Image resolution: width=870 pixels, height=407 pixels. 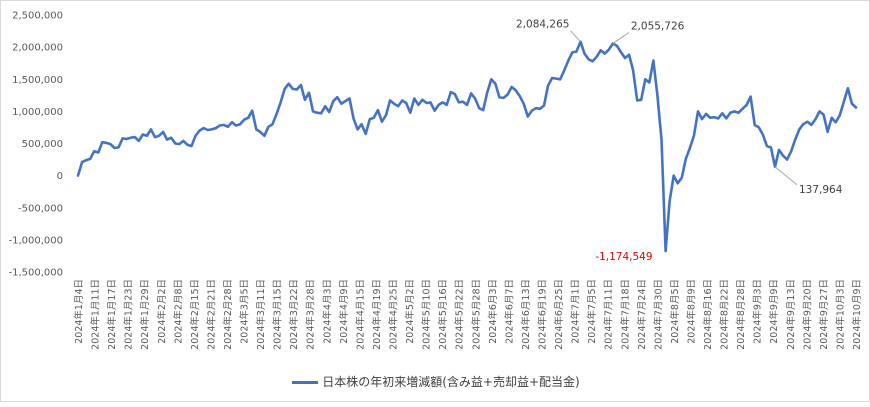 What do you see at coordinates (79, 311) in the screenshot?
I see `x-tick-label: 2024年1月4日` at bounding box center [79, 311].